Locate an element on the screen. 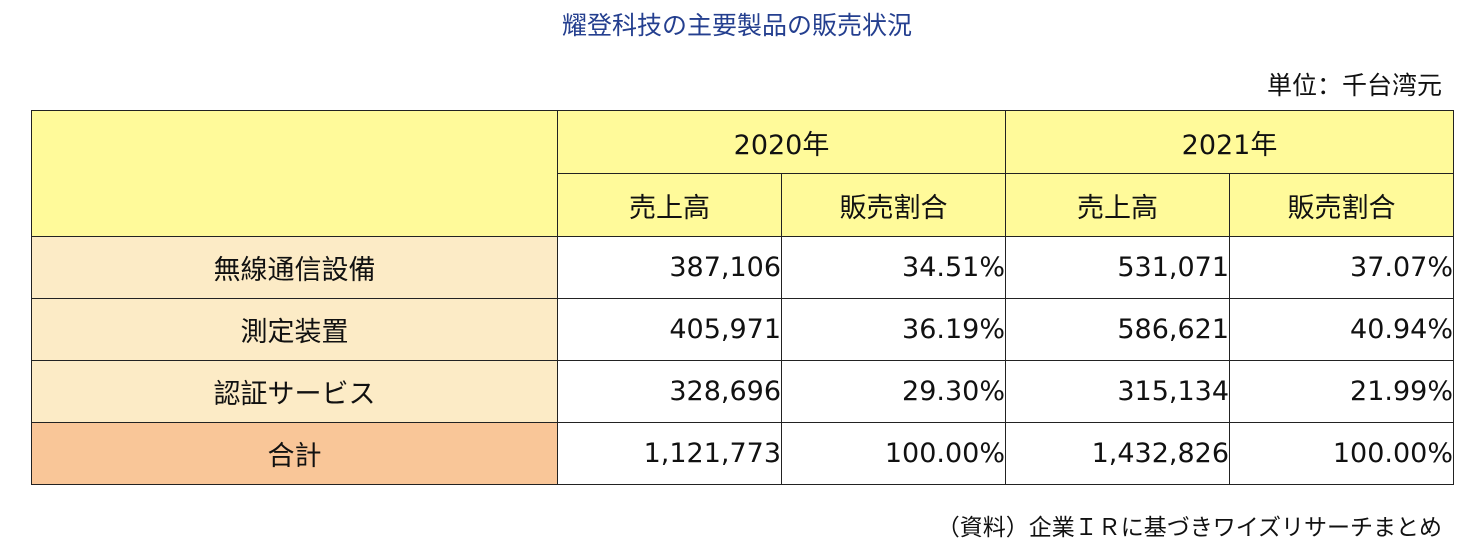  row-label: 無線通信設備 is located at coordinates (294, 267).